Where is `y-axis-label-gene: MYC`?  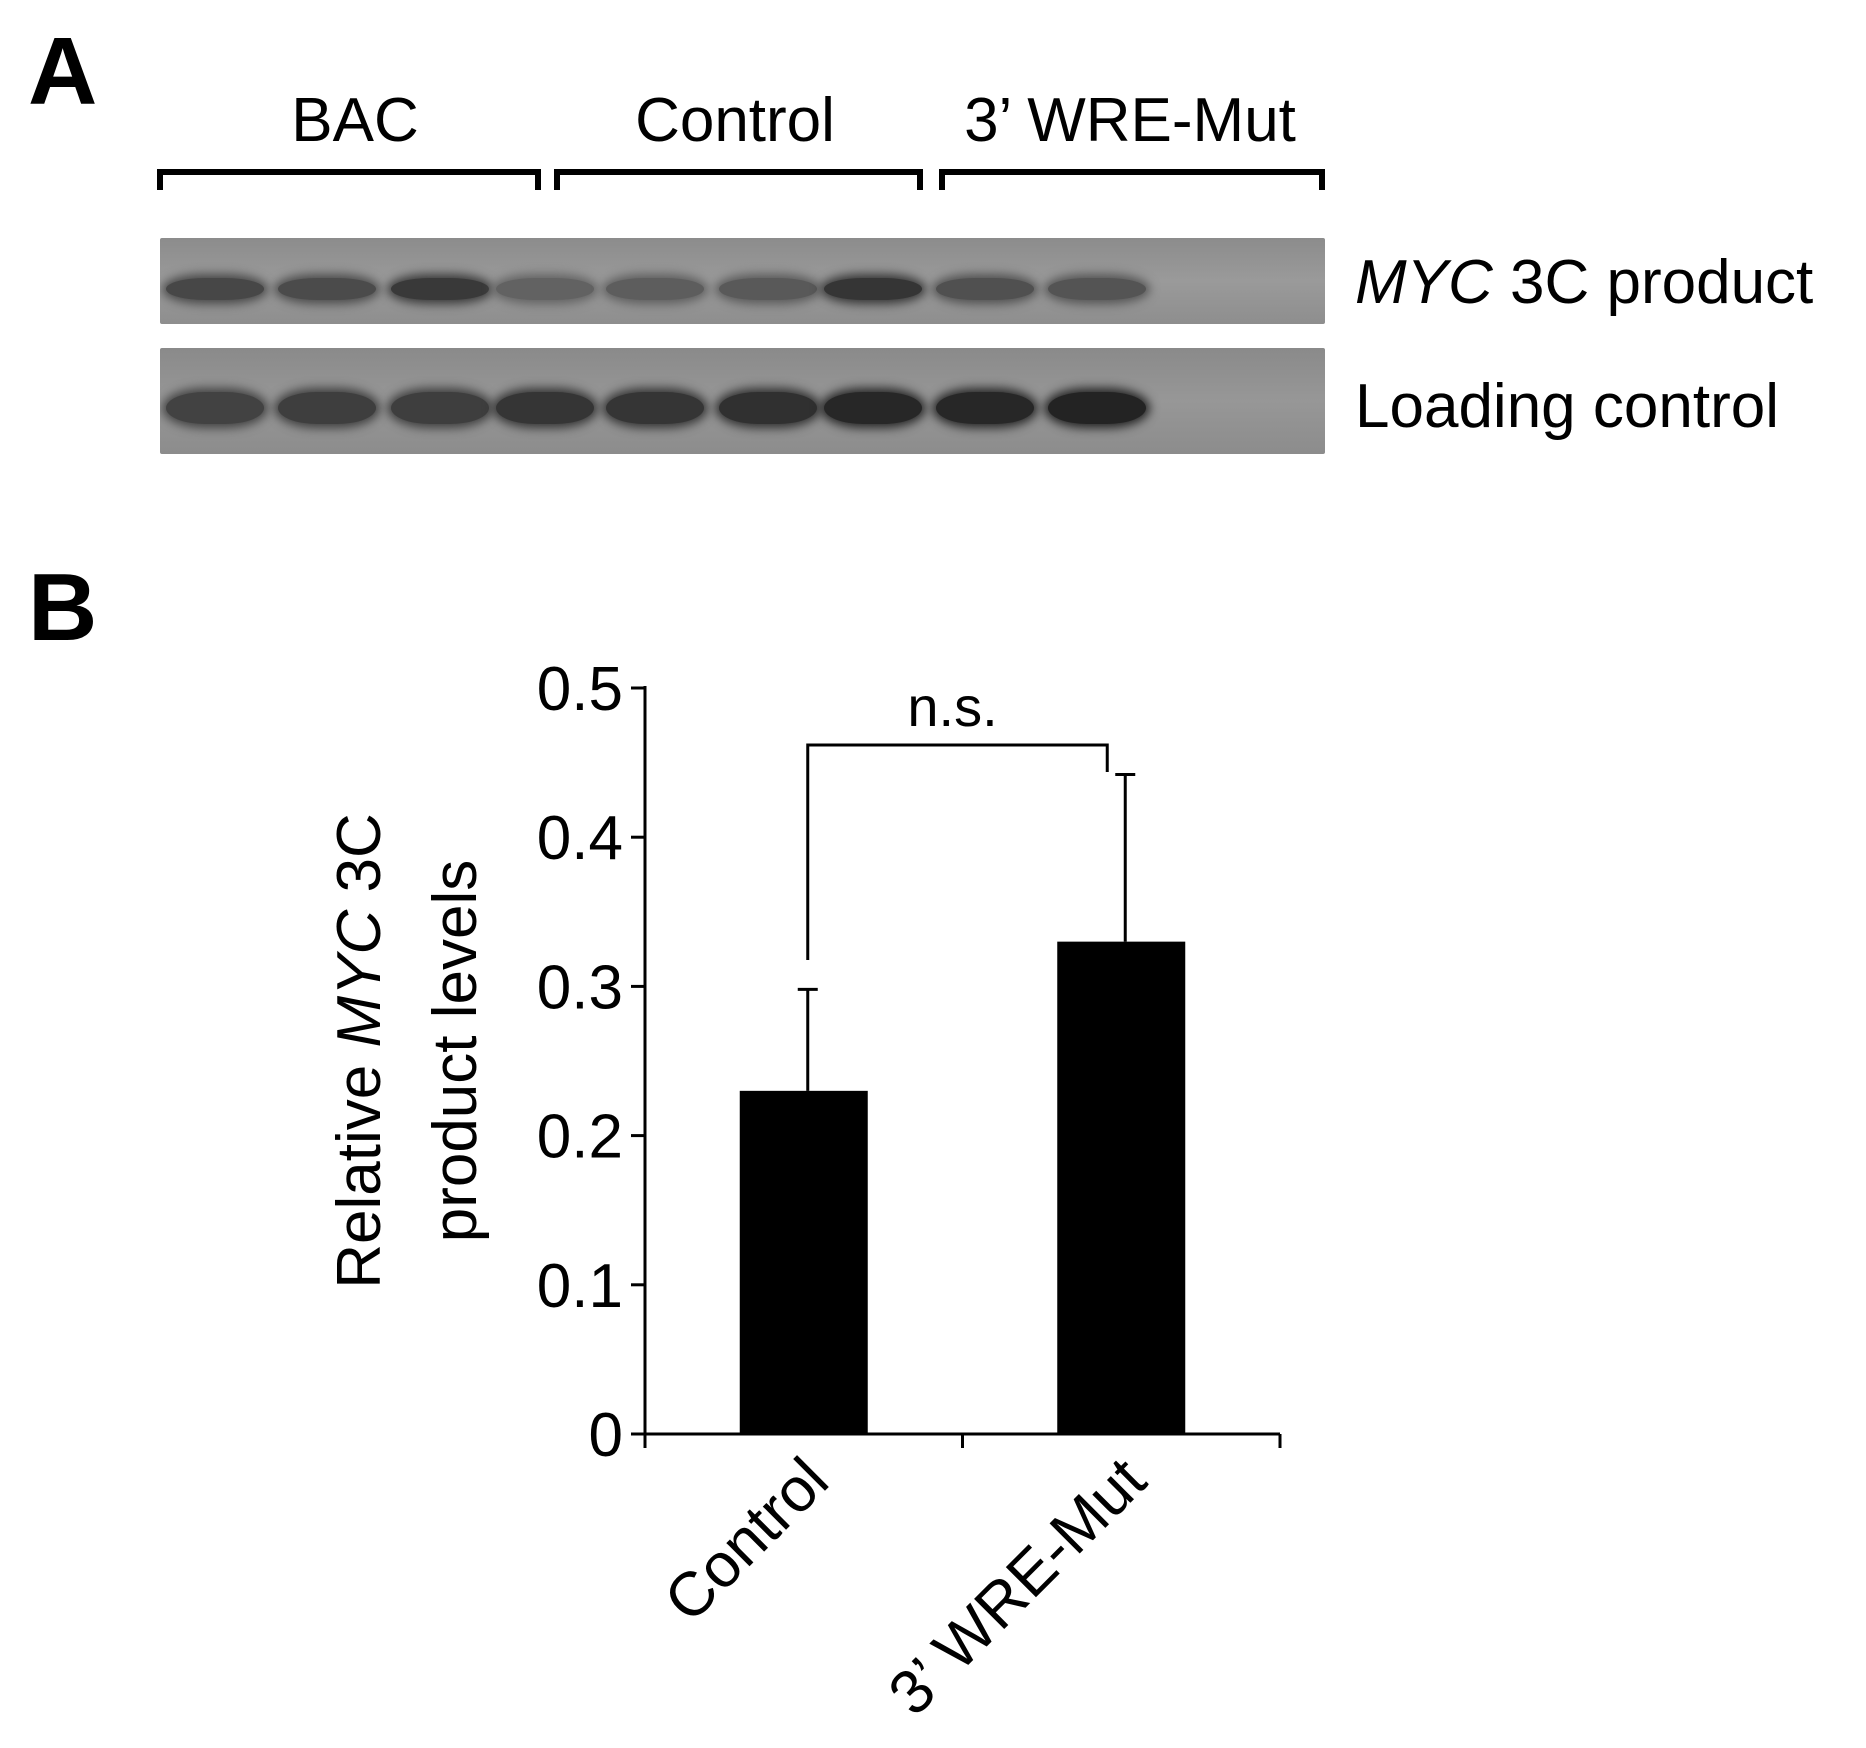
y-axis-label-gene: MYC is located at coordinates (359, 978).